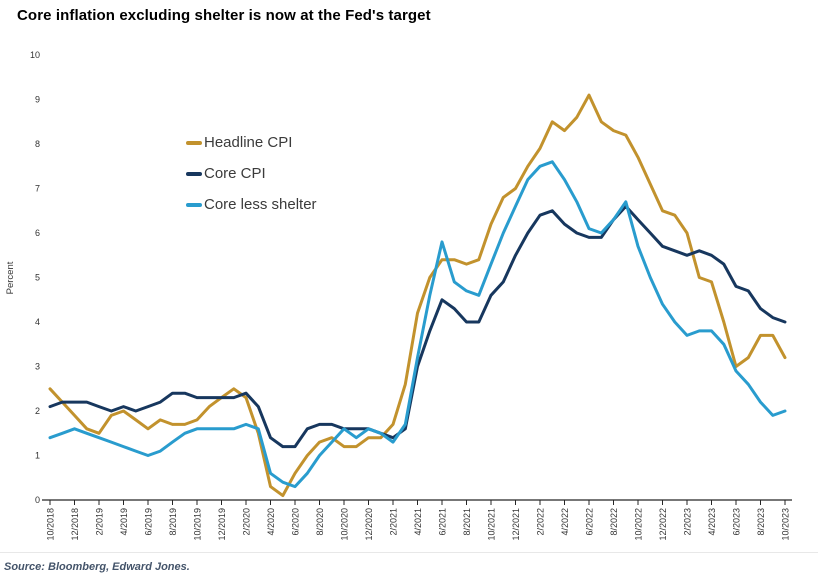  What do you see at coordinates (296, 522) in the screenshot?
I see `x-tick-label: 6/2020` at bounding box center [296, 522].